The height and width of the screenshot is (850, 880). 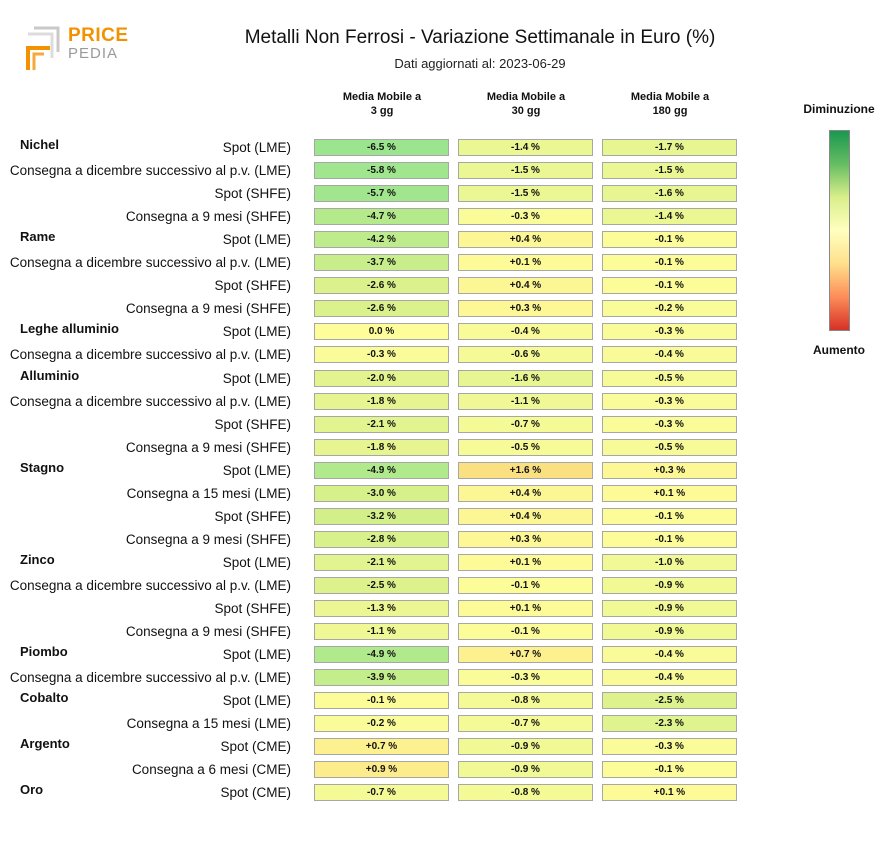 I want to click on row-label: Consegna a 15 mesi (LME), so click(x=208, y=724).